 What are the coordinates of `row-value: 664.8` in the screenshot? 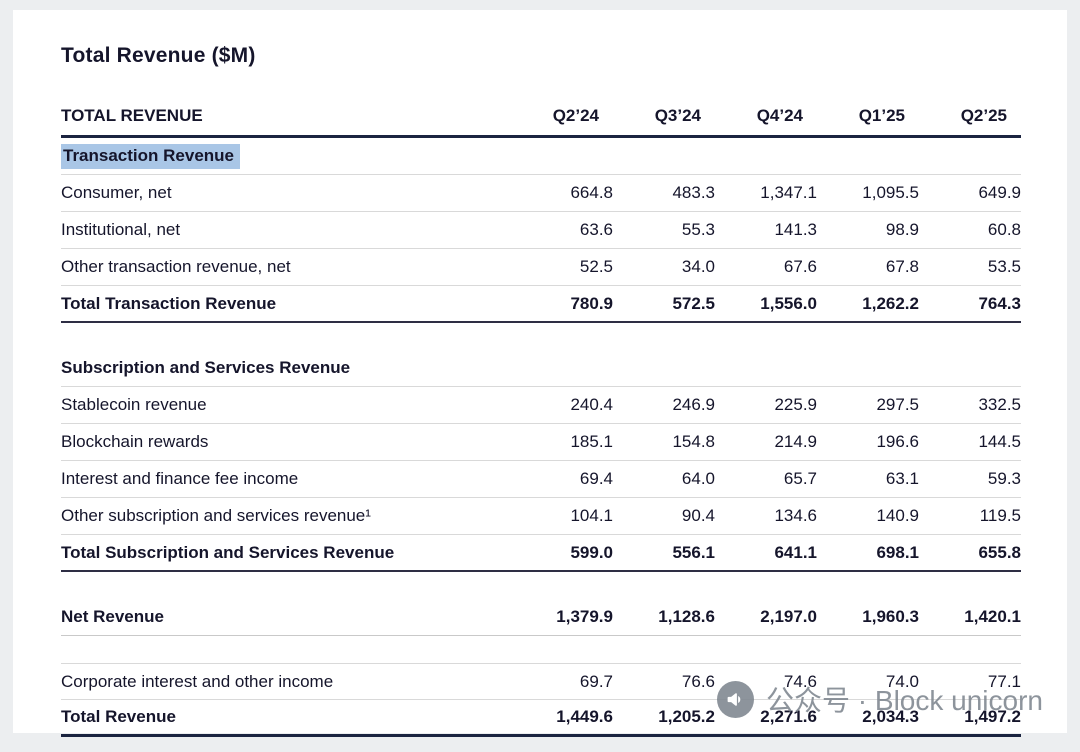 It's located at (591, 192).